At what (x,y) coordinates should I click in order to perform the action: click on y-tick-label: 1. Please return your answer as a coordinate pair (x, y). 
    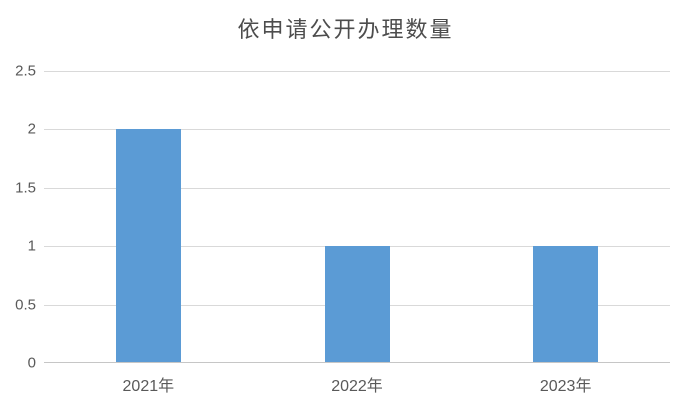
    Looking at the image, I should click on (31, 246).